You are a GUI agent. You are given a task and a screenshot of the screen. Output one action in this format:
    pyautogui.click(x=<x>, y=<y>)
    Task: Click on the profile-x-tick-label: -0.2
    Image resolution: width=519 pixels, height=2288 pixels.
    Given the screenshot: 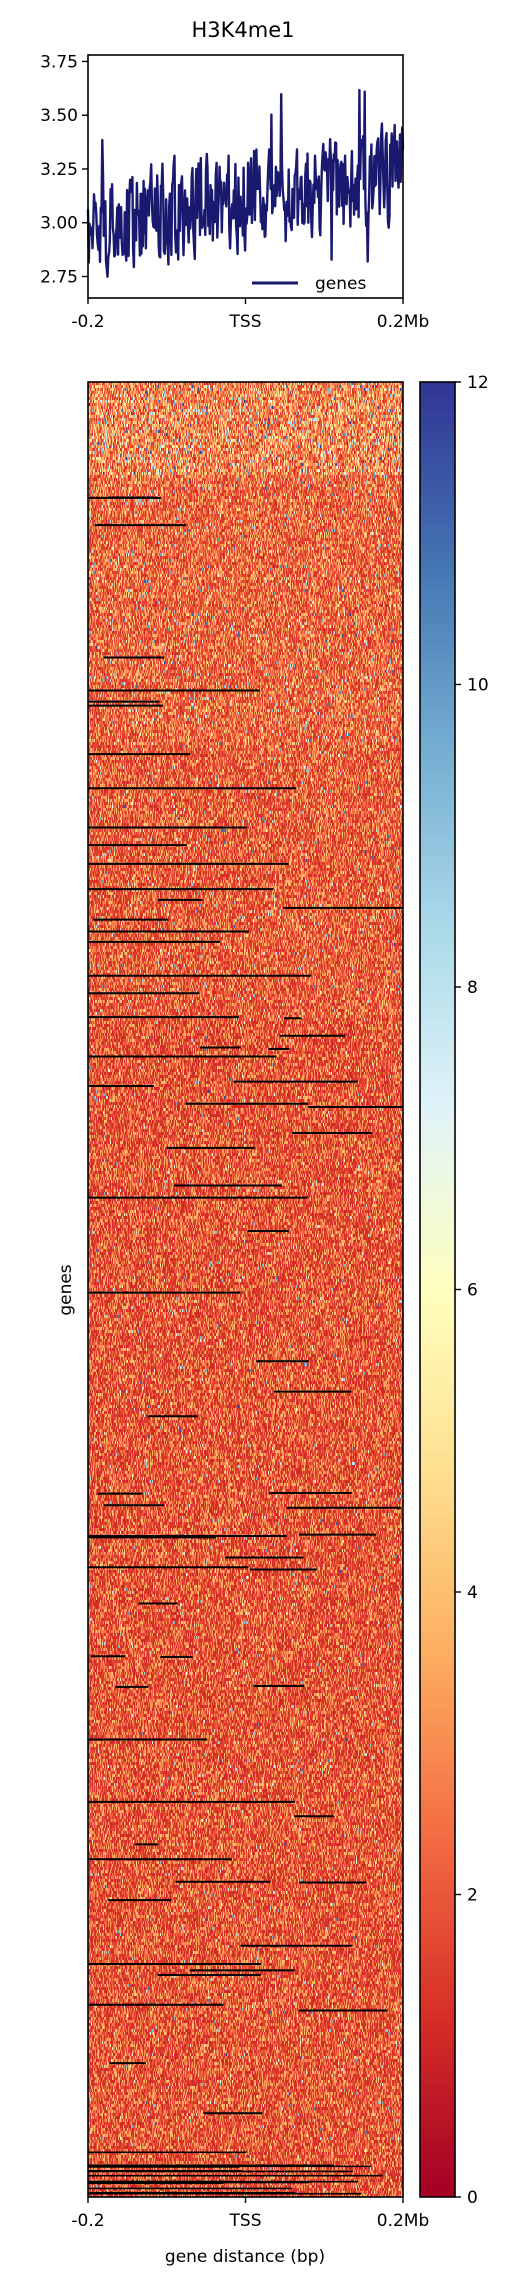 What is the action you would take?
    pyautogui.click(x=87, y=322)
    